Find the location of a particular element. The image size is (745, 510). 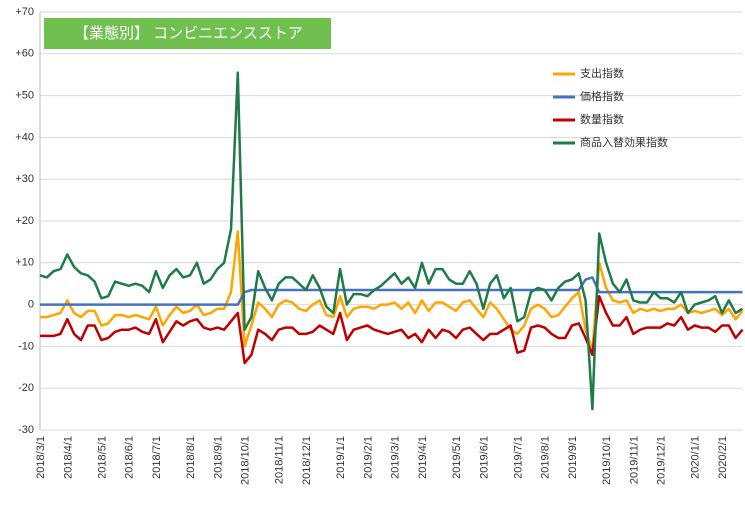

y-tick-label: +10 is located at coordinates (24, 263).